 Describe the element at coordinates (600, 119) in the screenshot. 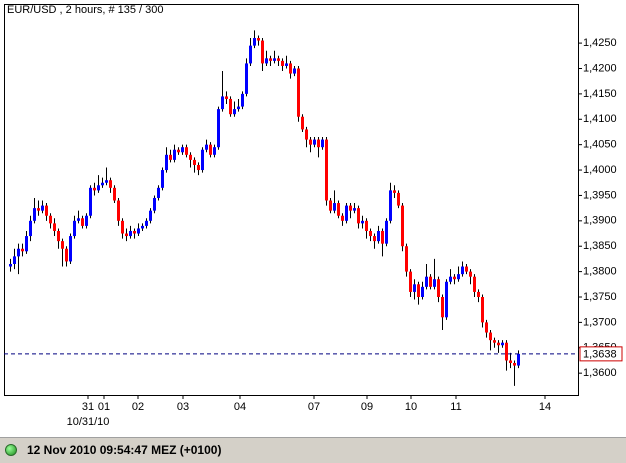

I see `y-tick-label: 1,4100` at that location.